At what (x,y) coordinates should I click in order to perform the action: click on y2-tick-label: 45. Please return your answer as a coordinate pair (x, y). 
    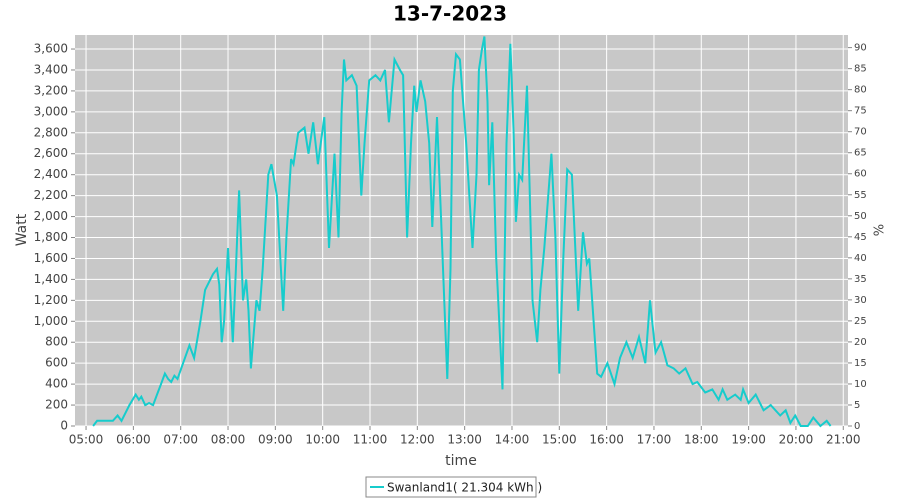
    Looking at the image, I should click on (860, 237).